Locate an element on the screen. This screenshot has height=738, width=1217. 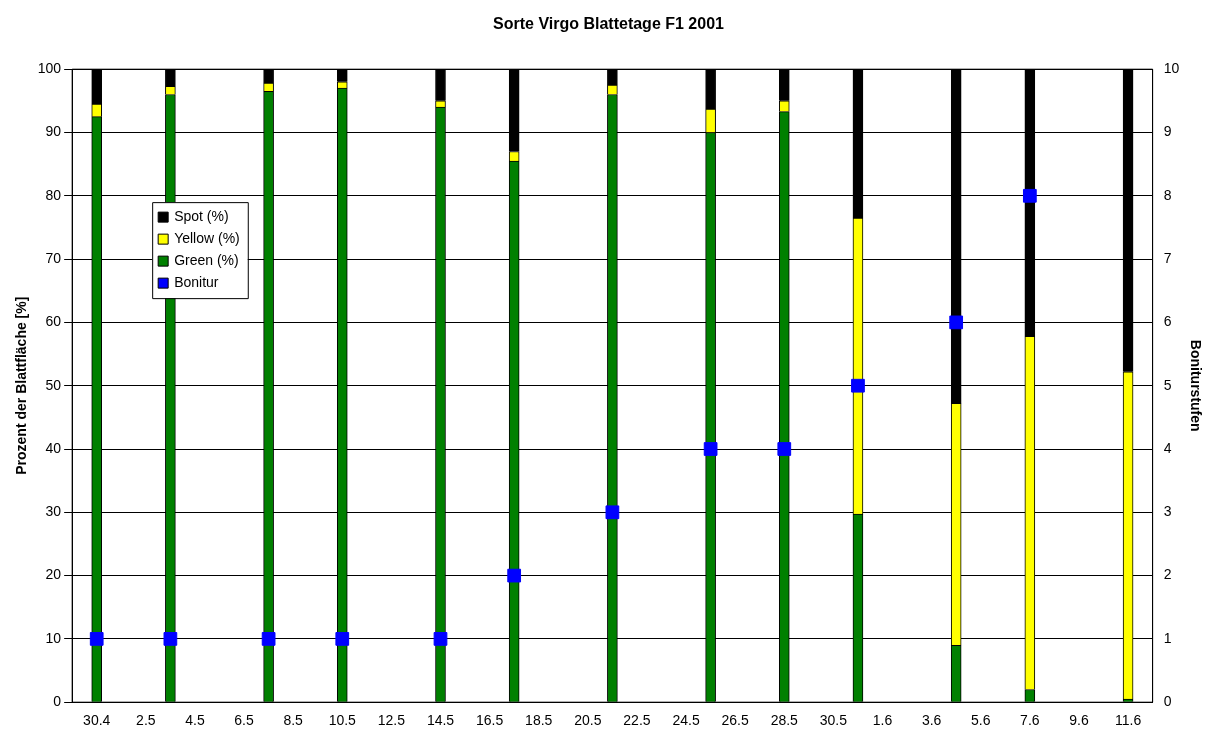
y2-tick-label: 9 is located at coordinates (1167, 131).